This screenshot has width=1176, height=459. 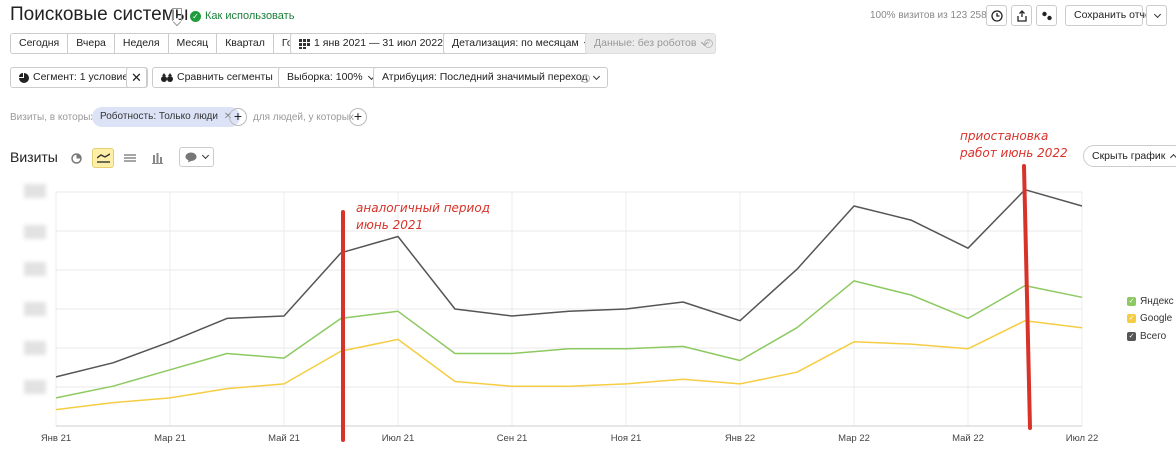 What do you see at coordinates (325, 77) in the screenshot?
I see `sample-label: Выборка: 100%` at bounding box center [325, 77].